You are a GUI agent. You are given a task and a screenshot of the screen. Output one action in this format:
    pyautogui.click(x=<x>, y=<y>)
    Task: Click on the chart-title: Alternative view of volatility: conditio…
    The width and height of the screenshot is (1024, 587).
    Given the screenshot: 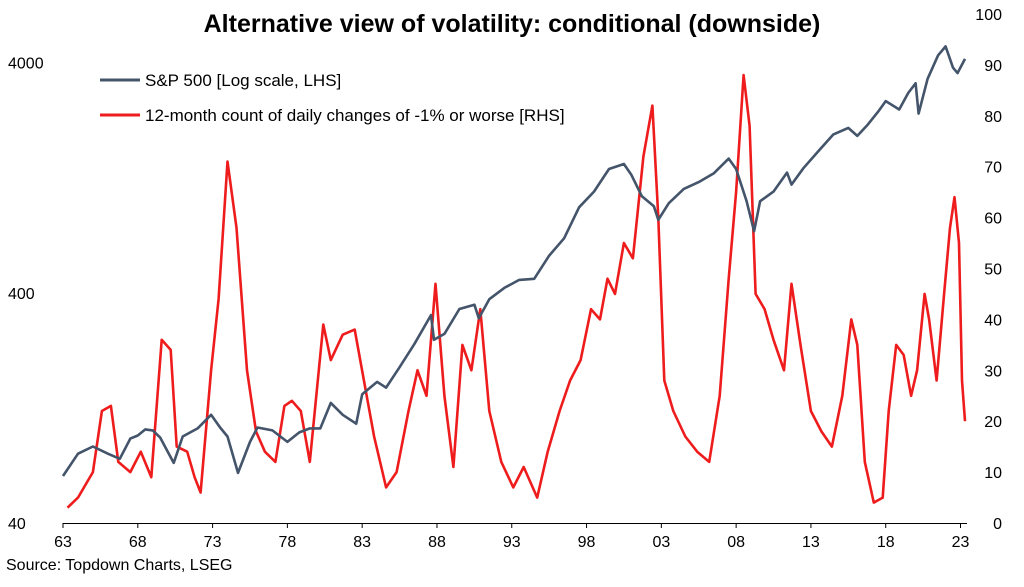 What is the action you would take?
    pyautogui.click(x=512, y=24)
    